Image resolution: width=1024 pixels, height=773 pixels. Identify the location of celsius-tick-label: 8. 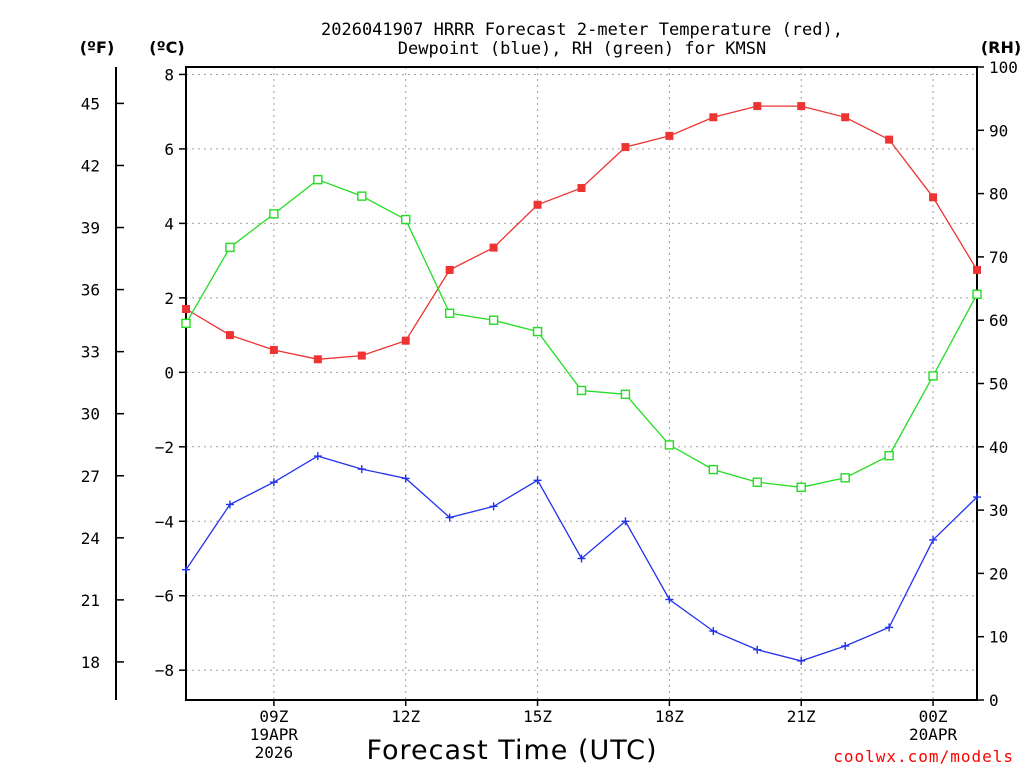
(169, 74).